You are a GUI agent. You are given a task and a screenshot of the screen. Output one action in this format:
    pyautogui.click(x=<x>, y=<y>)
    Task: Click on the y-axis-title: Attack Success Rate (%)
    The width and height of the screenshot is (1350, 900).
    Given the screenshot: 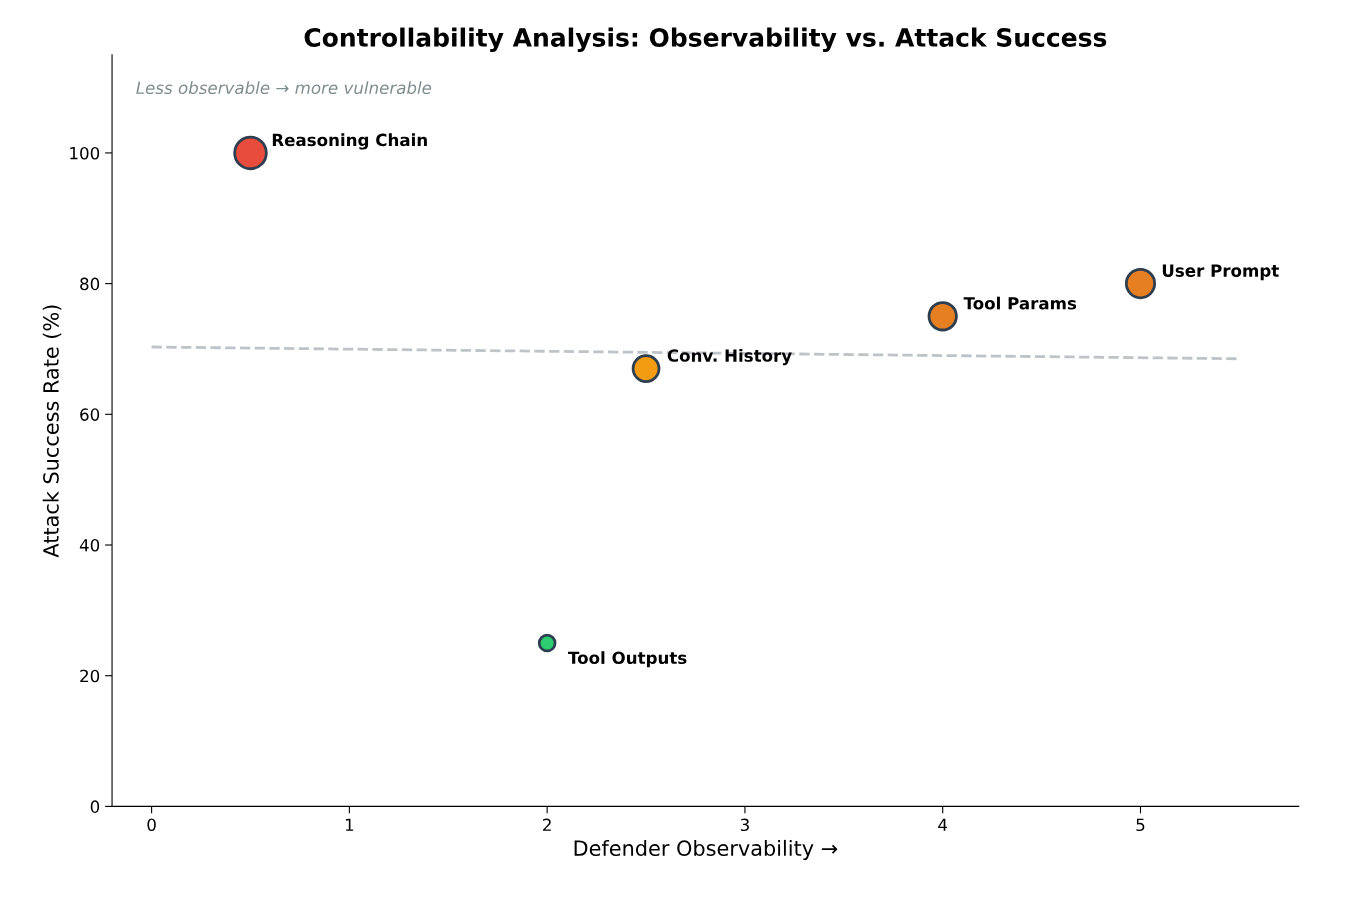 What is the action you would take?
    pyautogui.click(x=52, y=431)
    